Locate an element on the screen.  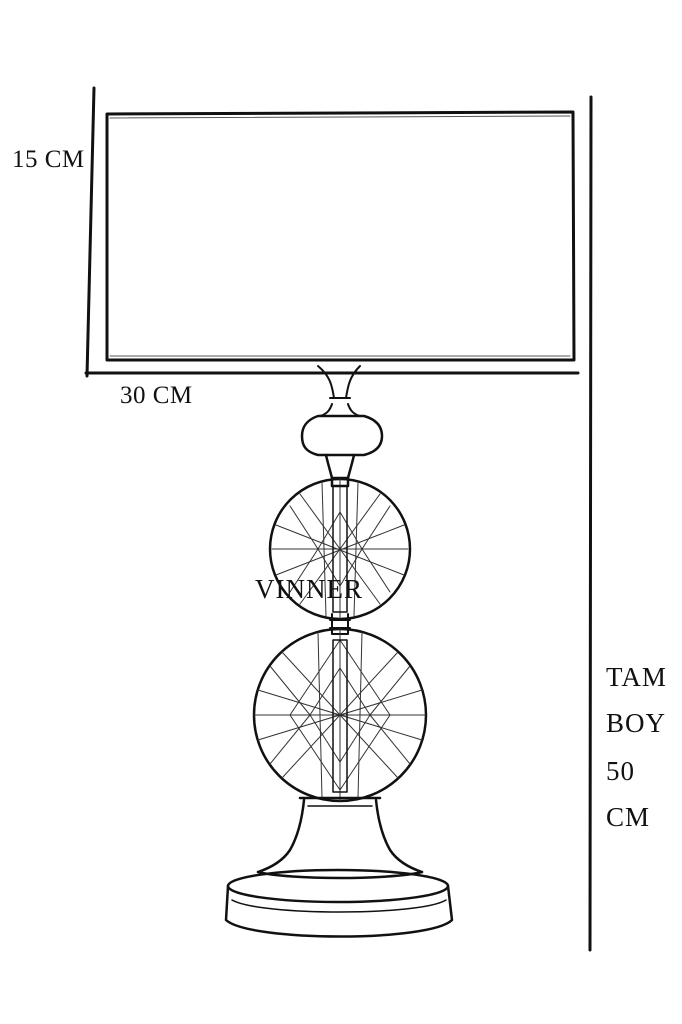
lamp-neck is located at coordinates (339, 391).